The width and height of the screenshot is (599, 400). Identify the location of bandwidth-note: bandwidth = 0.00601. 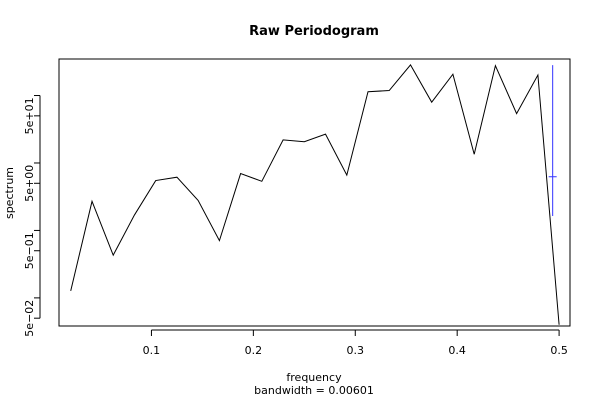
(314, 390).